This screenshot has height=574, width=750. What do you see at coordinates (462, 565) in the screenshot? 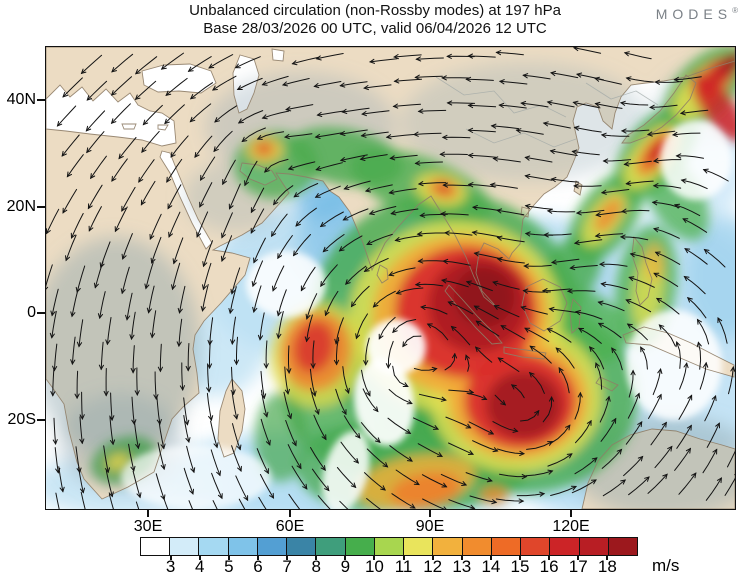
I see `colorbar-tick-label: 13` at bounding box center [462, 565].